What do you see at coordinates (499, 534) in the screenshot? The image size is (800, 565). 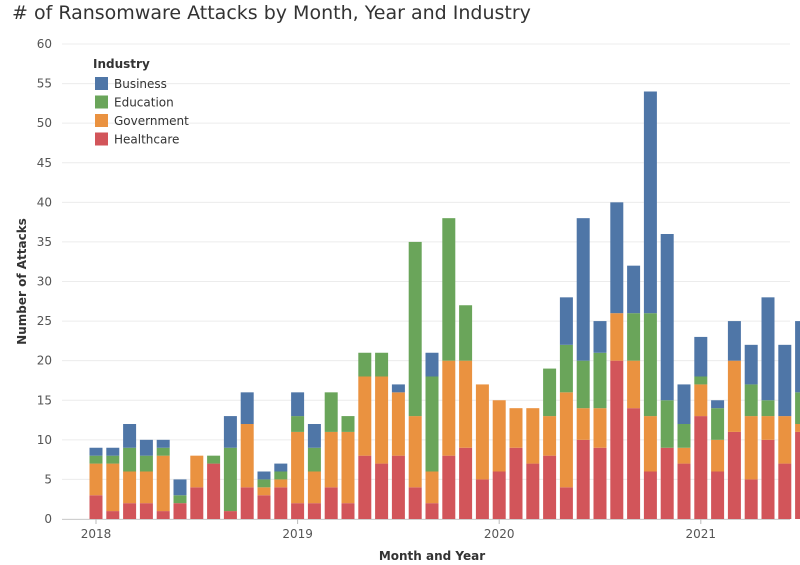 I see `x-tick-label: 2020` at bounding box center [499, 534].